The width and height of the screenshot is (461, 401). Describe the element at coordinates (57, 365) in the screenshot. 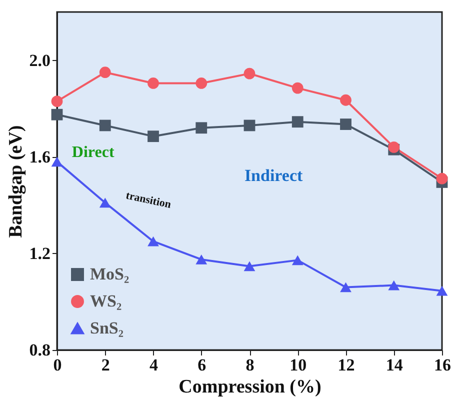

I see `x-tick-label: 0` at that location.